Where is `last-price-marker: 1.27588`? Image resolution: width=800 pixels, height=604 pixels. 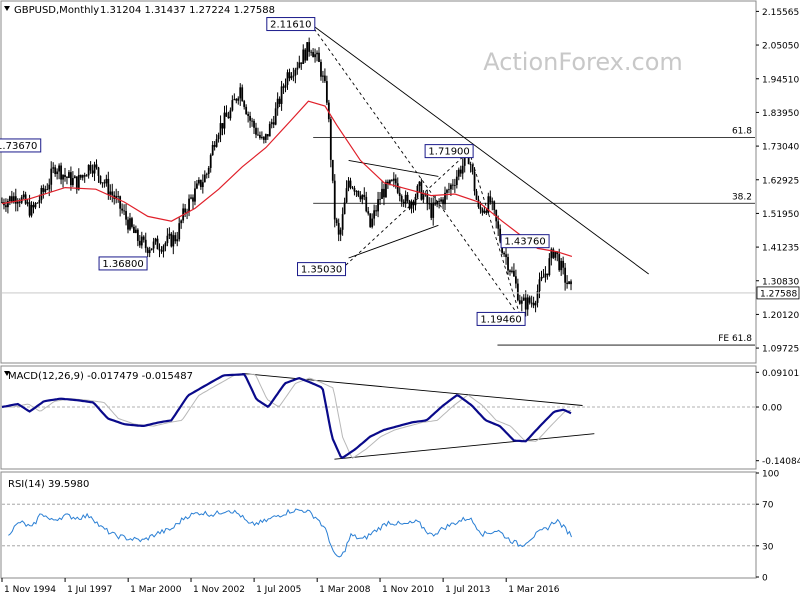 last-price-marker: 1.27588 is located at coordinates (401, 292).